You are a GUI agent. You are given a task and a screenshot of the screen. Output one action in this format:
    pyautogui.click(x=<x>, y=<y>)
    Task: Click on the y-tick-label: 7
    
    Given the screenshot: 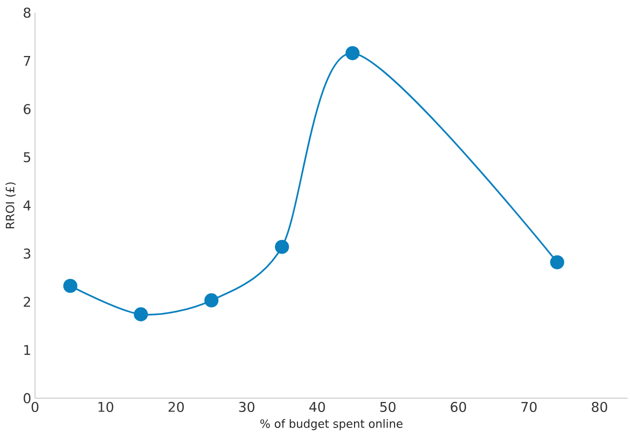 What is the action you would take?
    pyautogui.click(x=27, y=61)
    